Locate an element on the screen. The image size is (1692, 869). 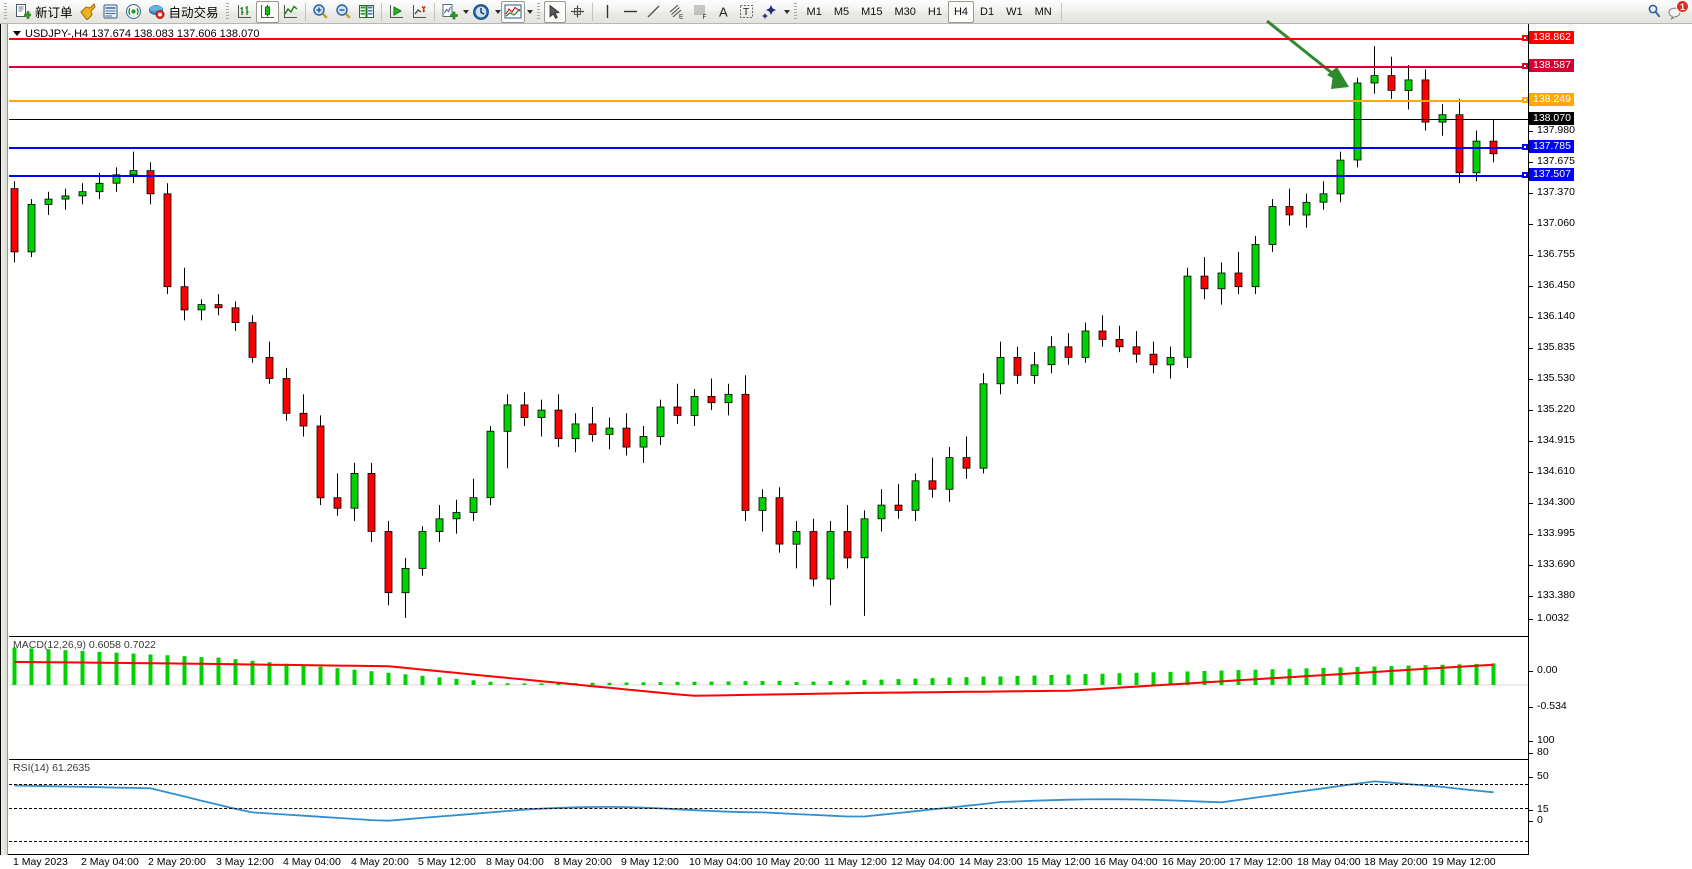
timeframe-h4: H4 is located at coordinates (961, 11).